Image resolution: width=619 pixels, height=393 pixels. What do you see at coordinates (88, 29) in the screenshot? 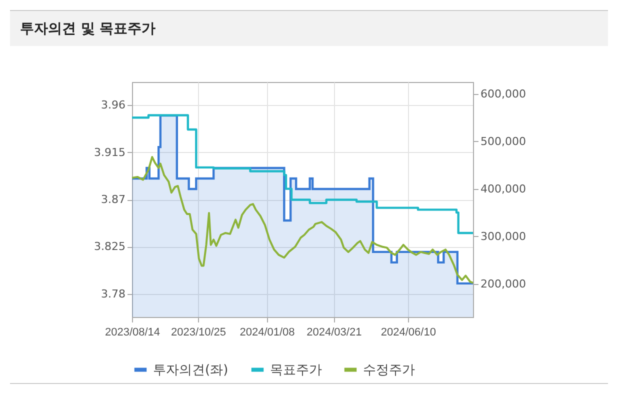
I see `chart-title: 투자의견 및 목표주가` at bounding box center [88, 29].